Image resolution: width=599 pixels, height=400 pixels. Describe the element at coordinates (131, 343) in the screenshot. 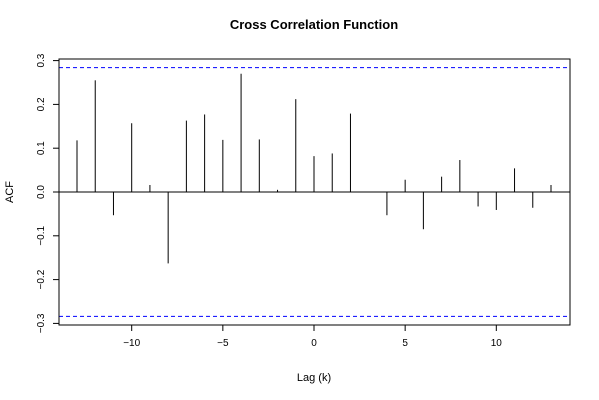

I see `x-tick-label: −10` at that location.